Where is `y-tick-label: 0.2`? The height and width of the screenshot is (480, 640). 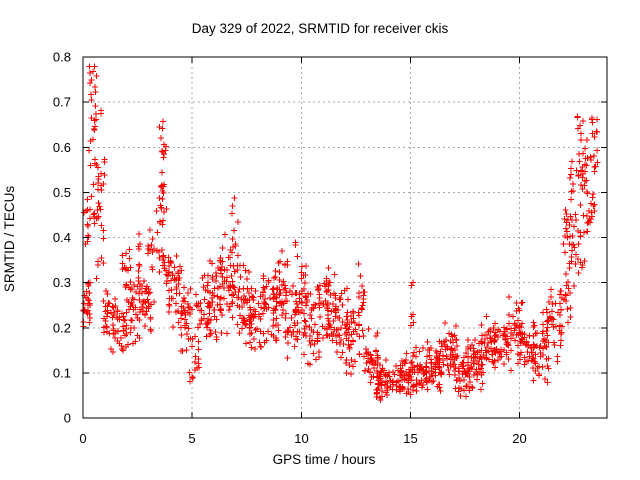 y-tick-label: 0.2 is located at coordinates (62, 328).